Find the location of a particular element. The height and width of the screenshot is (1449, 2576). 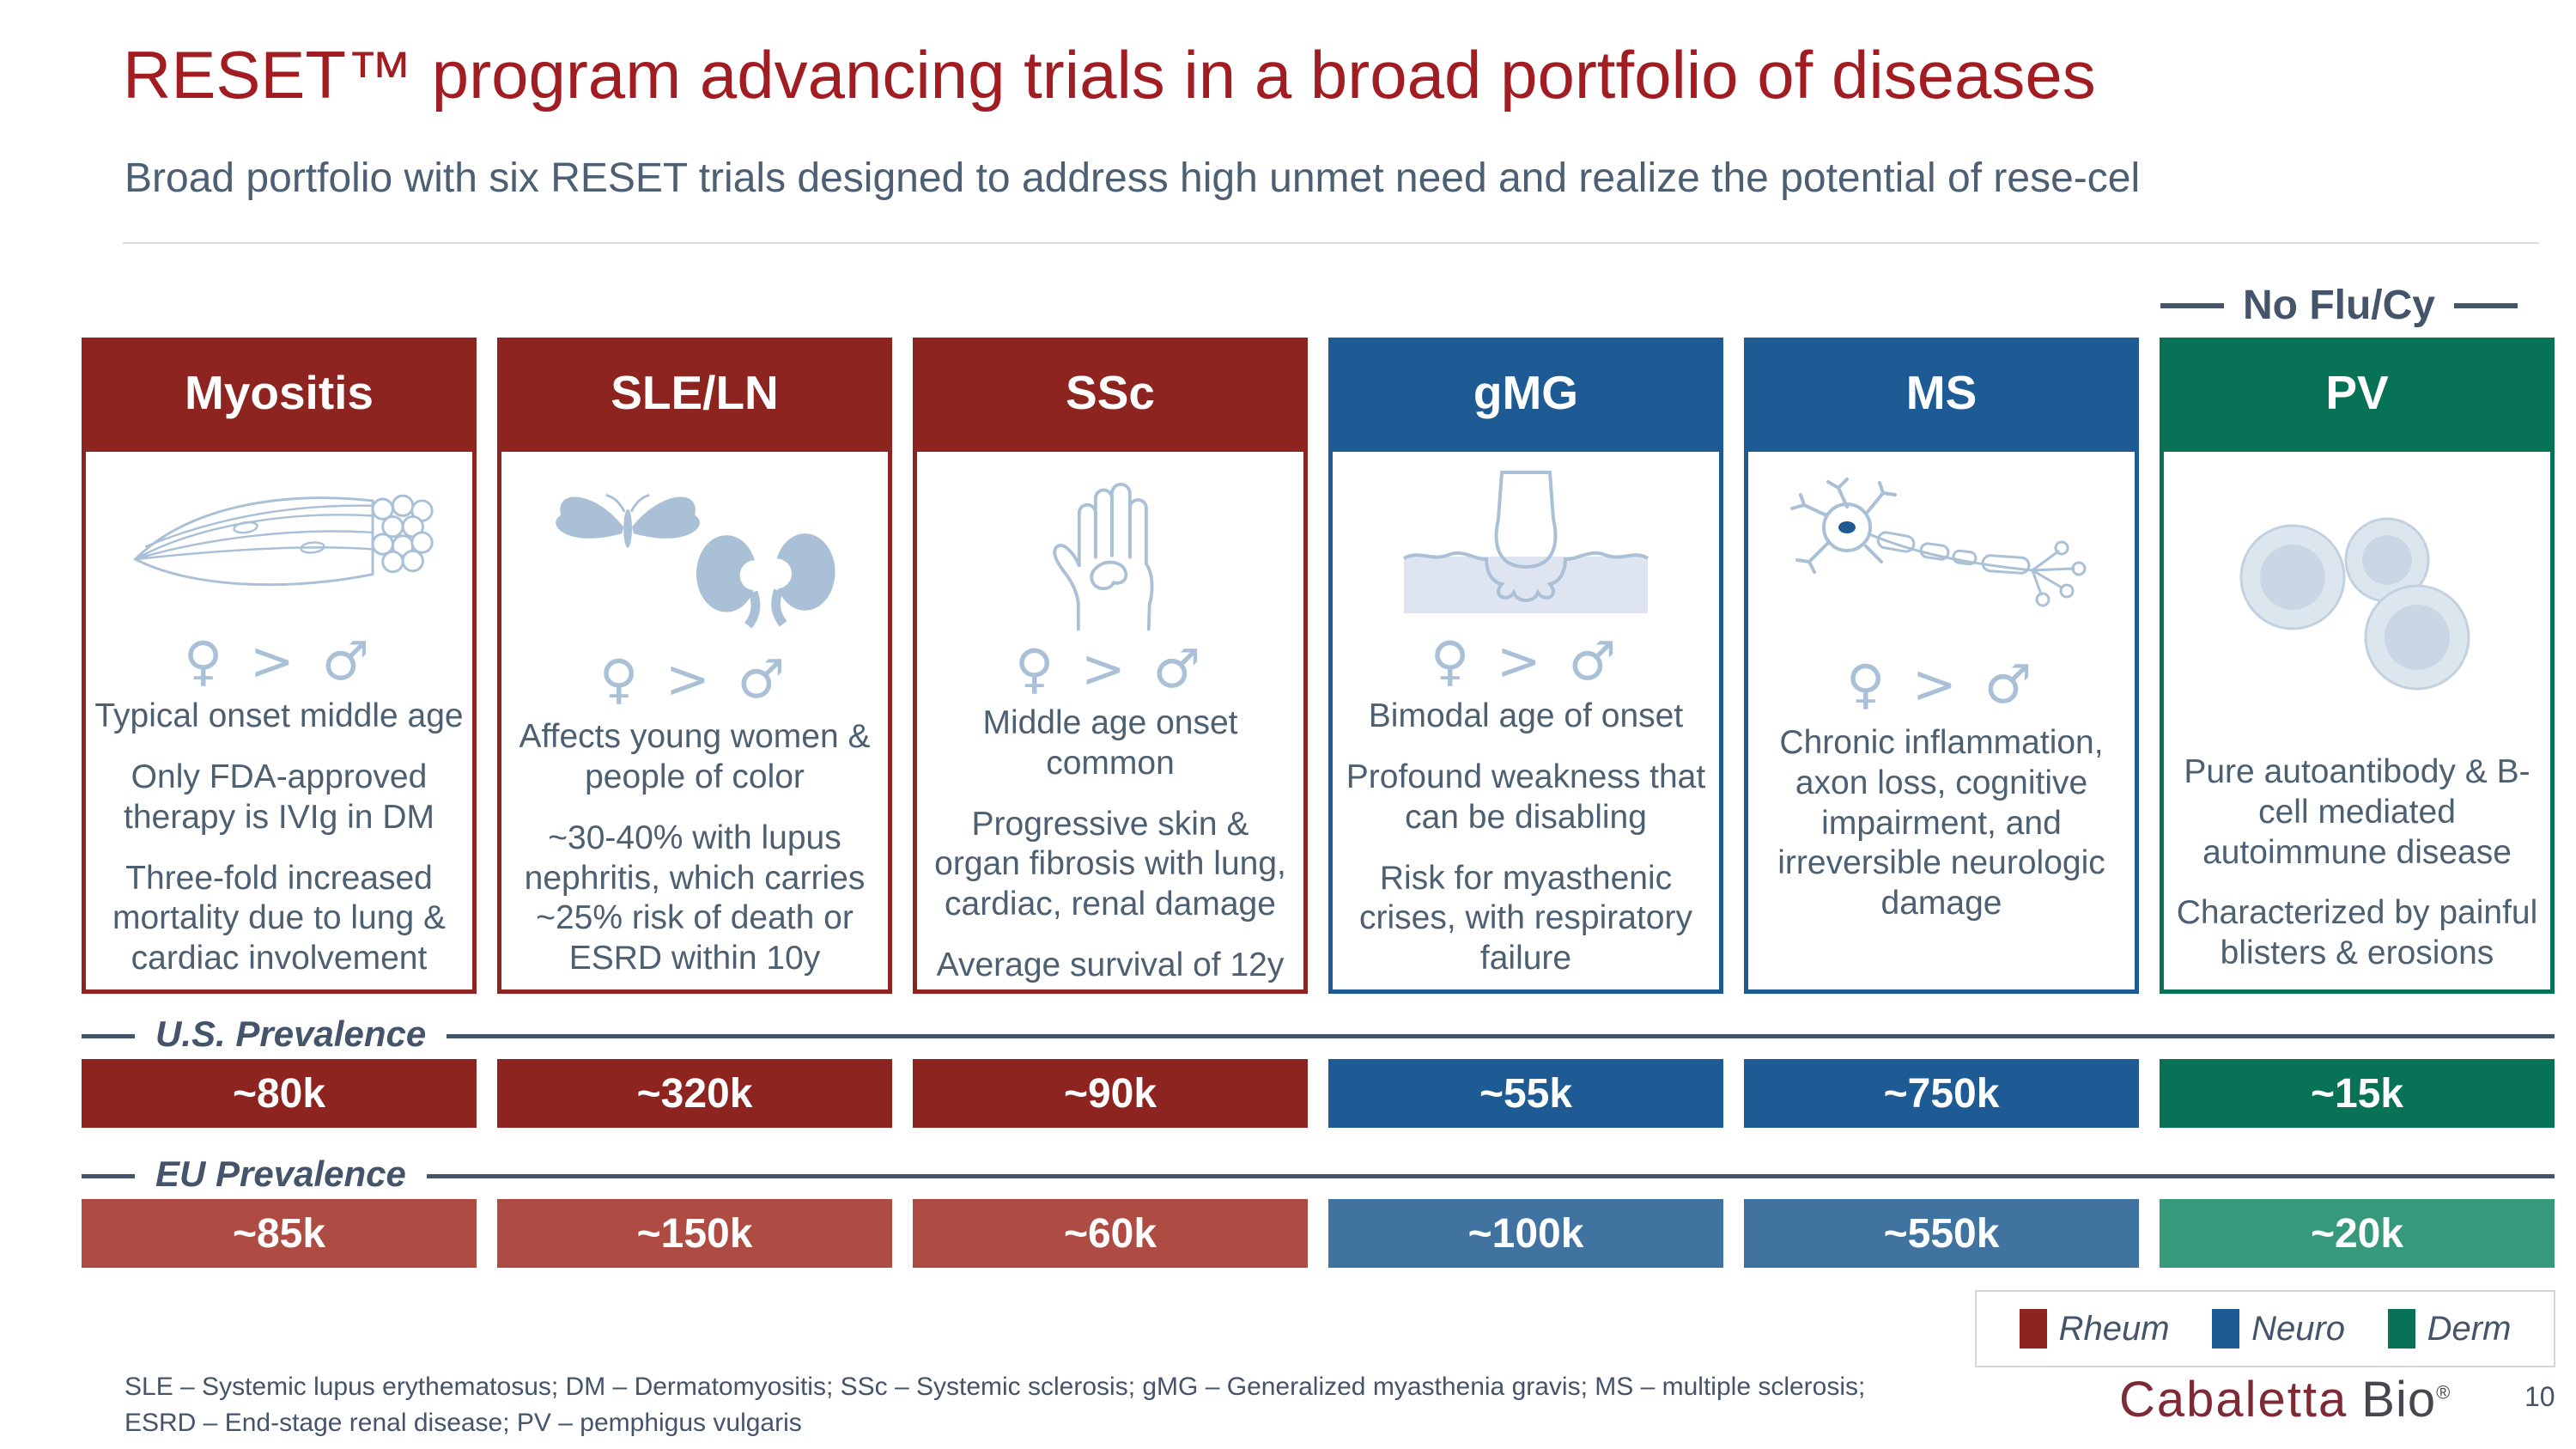

eu-prevalence-heading: EU Prevalence is located at coordinates (1319, 1176).